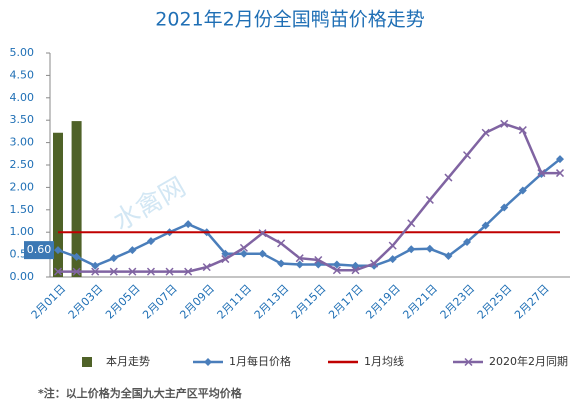 This screenshot has width=581, height=411. I want to click on y-tick-label: 2.00, so click(22, 186).